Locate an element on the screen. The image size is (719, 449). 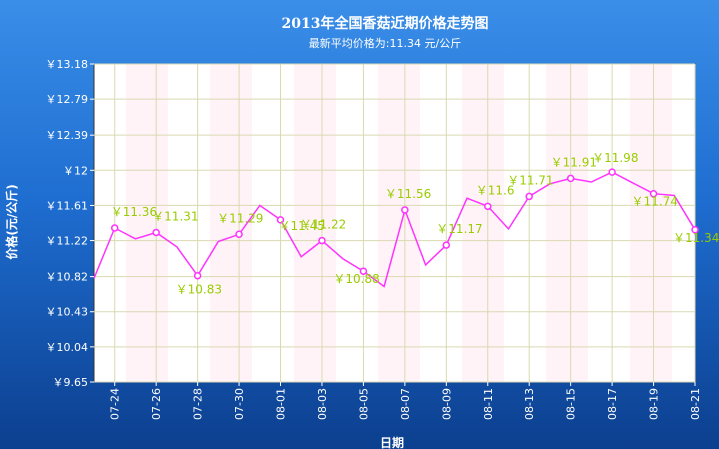
x-tick-label: 08-15 is located at coordinates (571, 404).